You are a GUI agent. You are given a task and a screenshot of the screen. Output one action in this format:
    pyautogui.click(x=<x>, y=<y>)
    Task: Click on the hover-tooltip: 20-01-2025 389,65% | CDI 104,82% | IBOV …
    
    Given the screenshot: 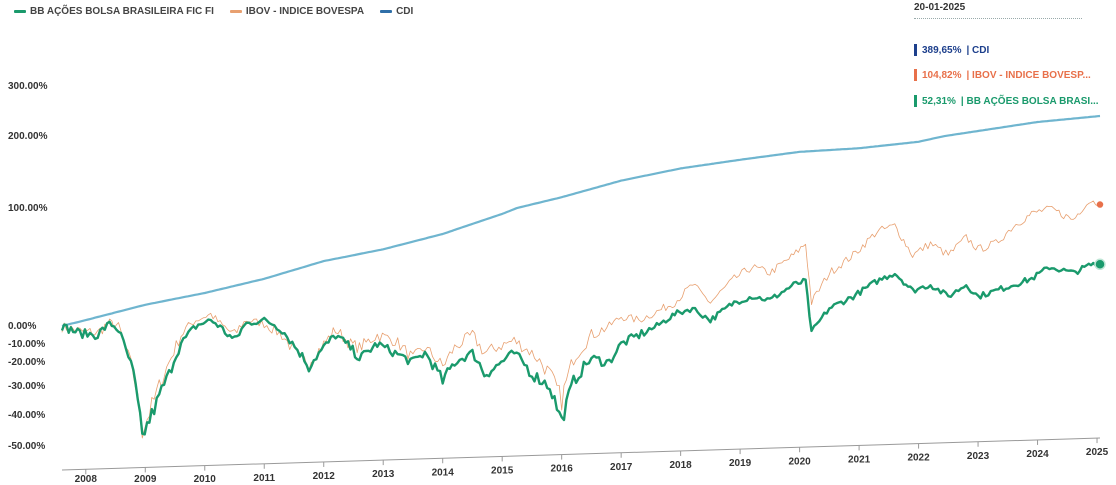 What is the action you would take?
    pyautogui.click(x=1003, y=60)
    